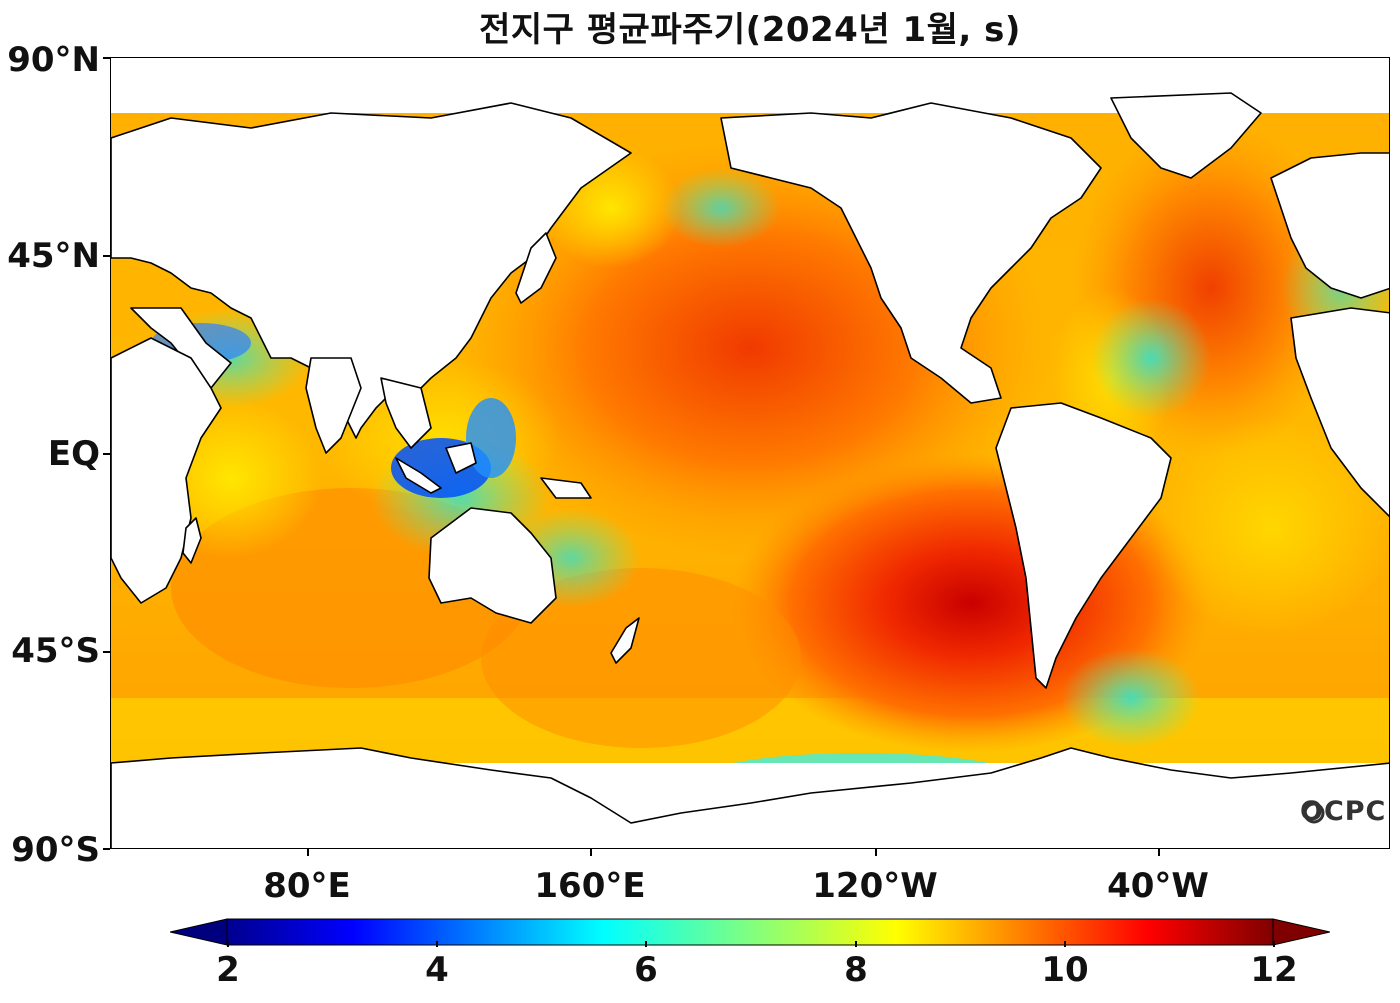 The width and height of the screenshot is (1400, 1003). What do you see at coordinates (53, 256) in the screenshot?
I see `lat-label-45n: 45°N` at bounding box center [53, 256].